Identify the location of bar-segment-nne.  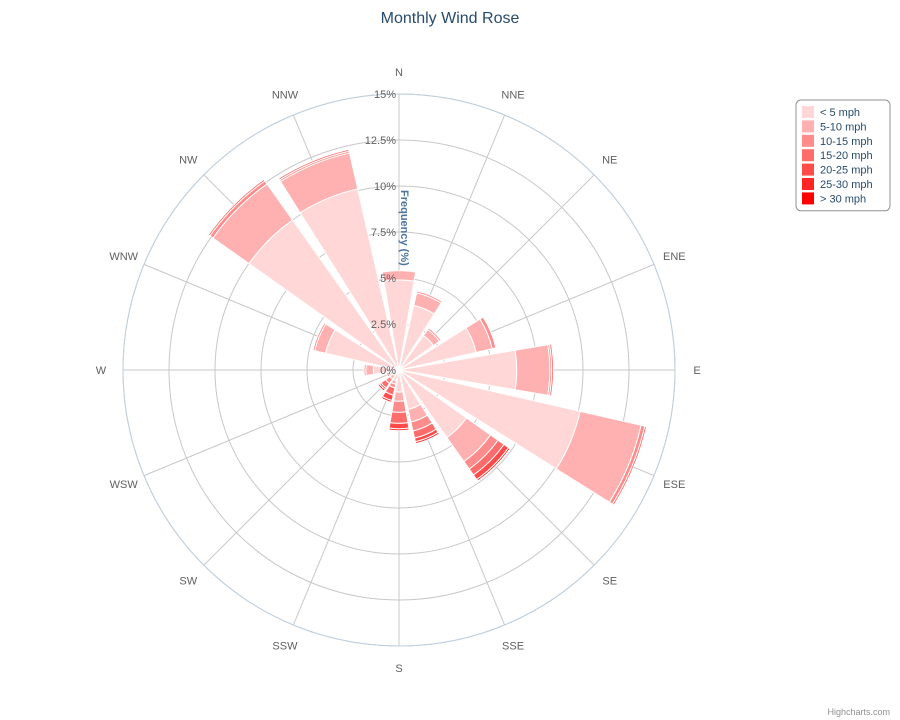
(429, 297).